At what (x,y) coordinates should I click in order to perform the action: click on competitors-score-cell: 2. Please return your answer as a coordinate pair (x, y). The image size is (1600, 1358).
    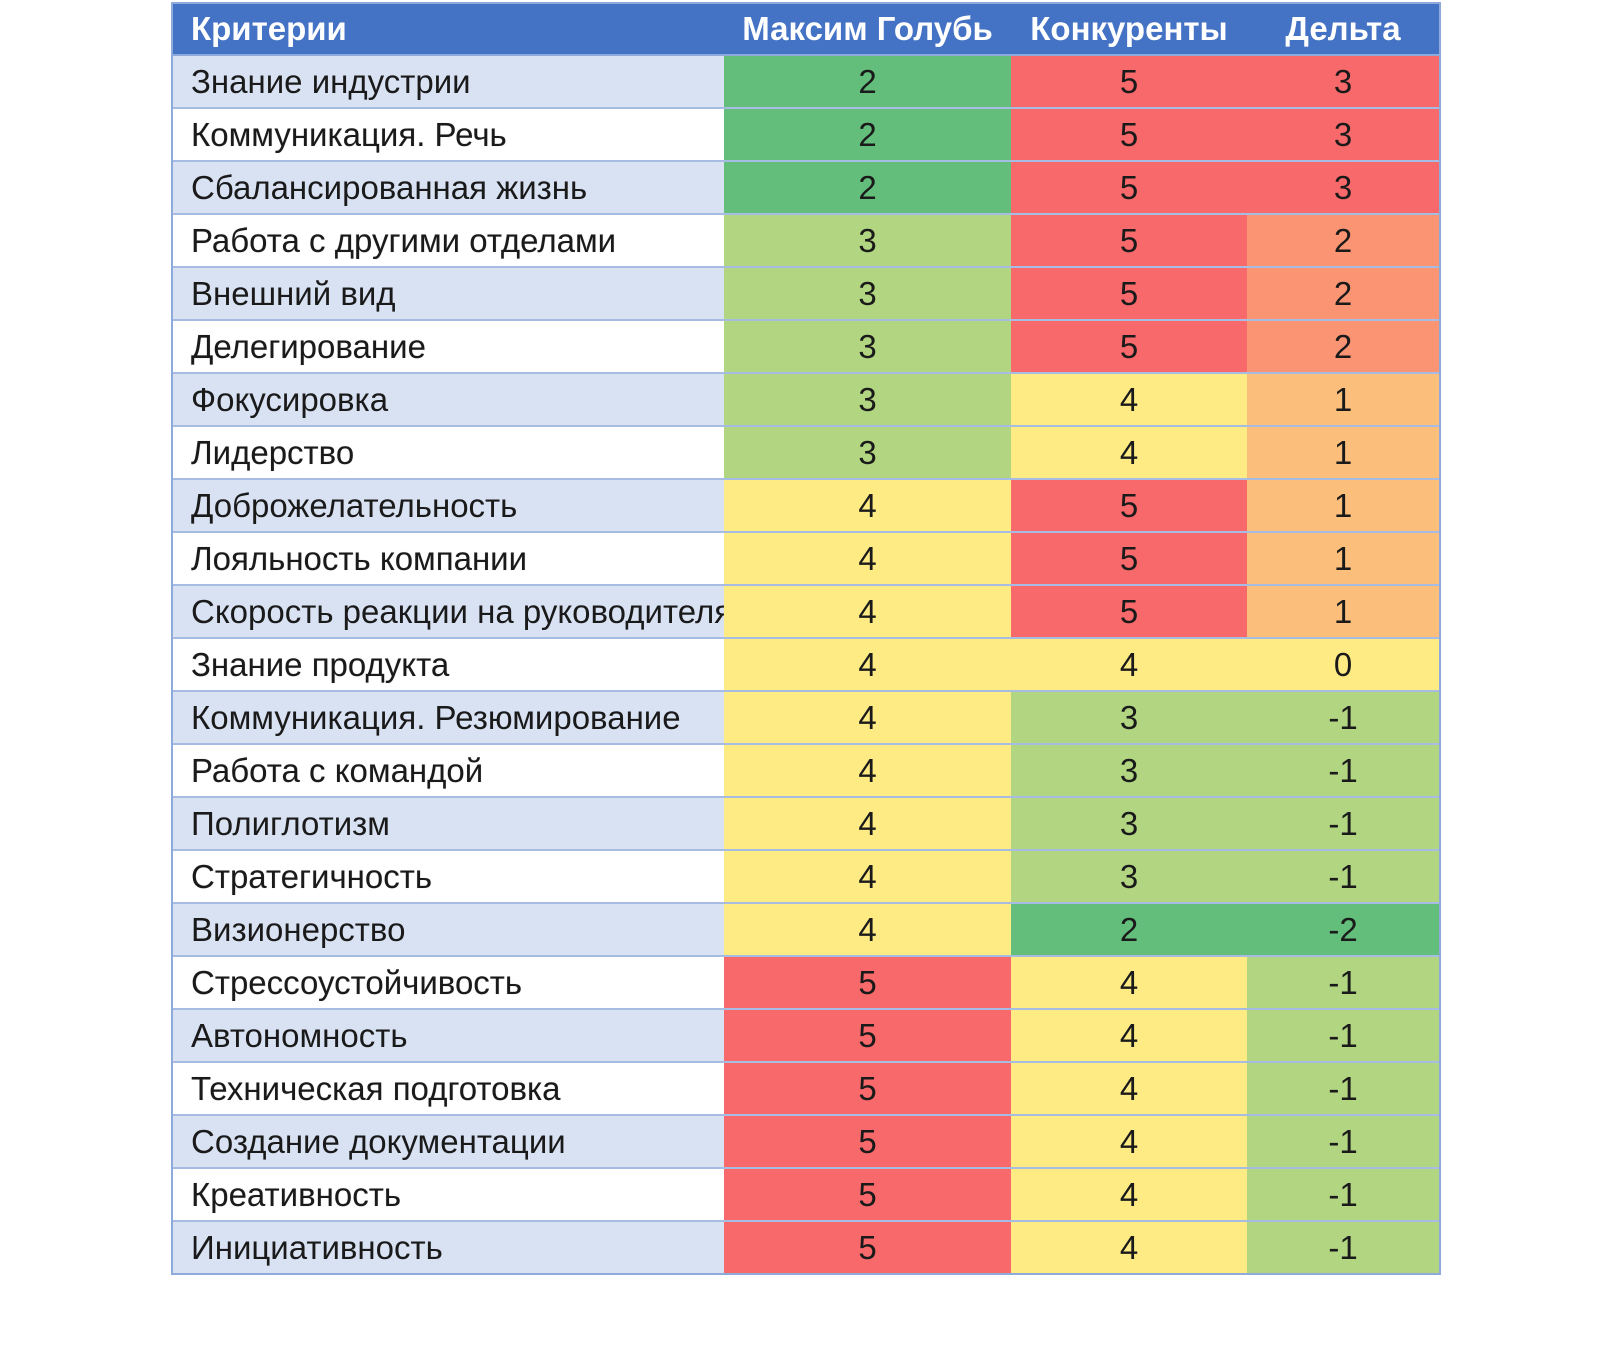
    Looking at the image, I should click on (1129, 930).